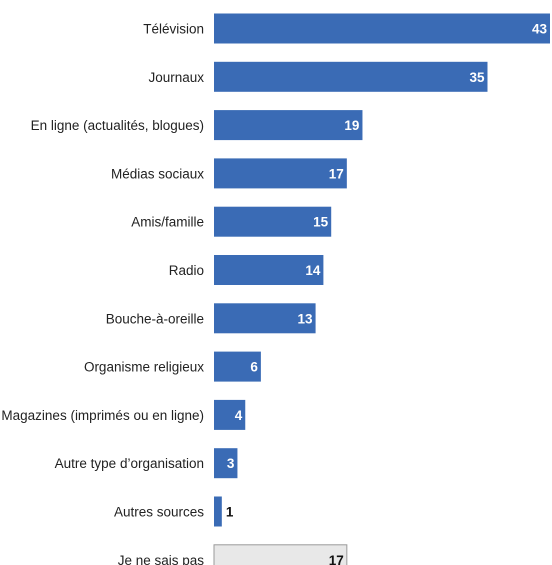 This screenshot has height=565, width=552. I want to click on category-label: Magazines (imprimés ou en ligne), so click(102, 415).